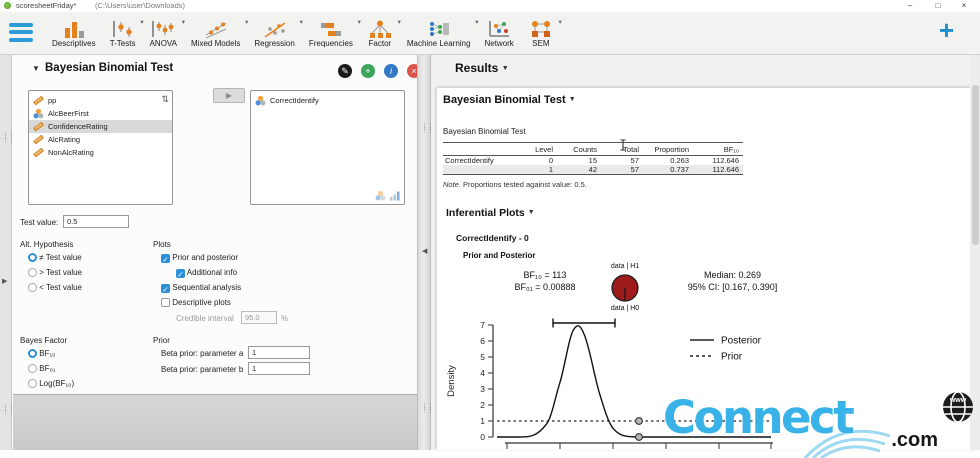 The image size is (980, 458). I want to click on module-sem: ▾ SEM, so click(541, 33).